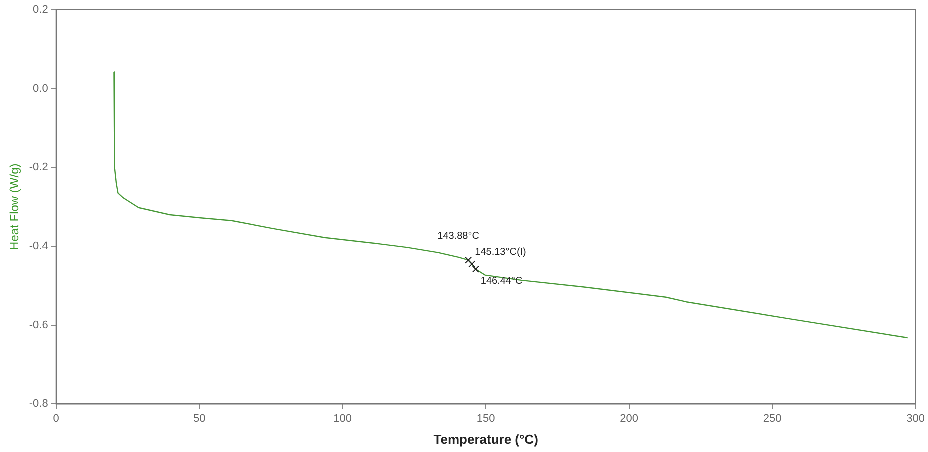 The width and height of the screenshot is (928, 452). Describe the element at coordinates (629, 418) in the screenshot. I see `x-tick-label: 200` at that location.